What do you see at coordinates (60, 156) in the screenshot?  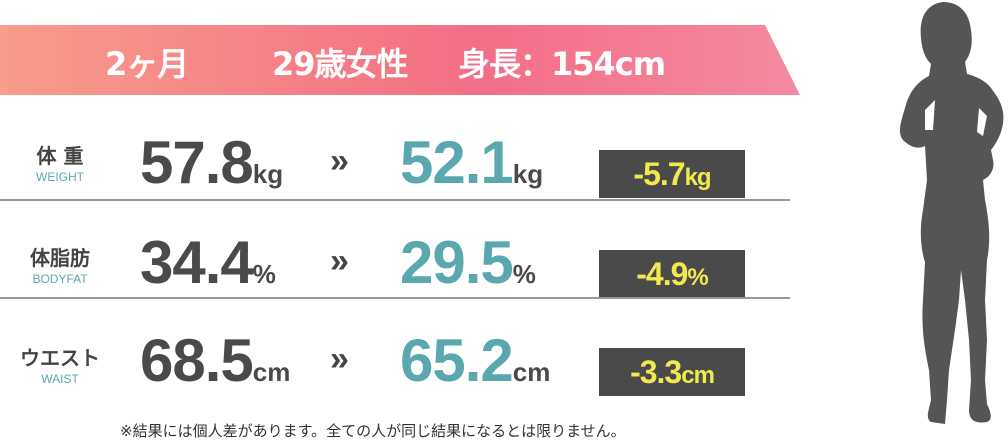 I see `row-label: 体 重` at bounding box center [60, 156].